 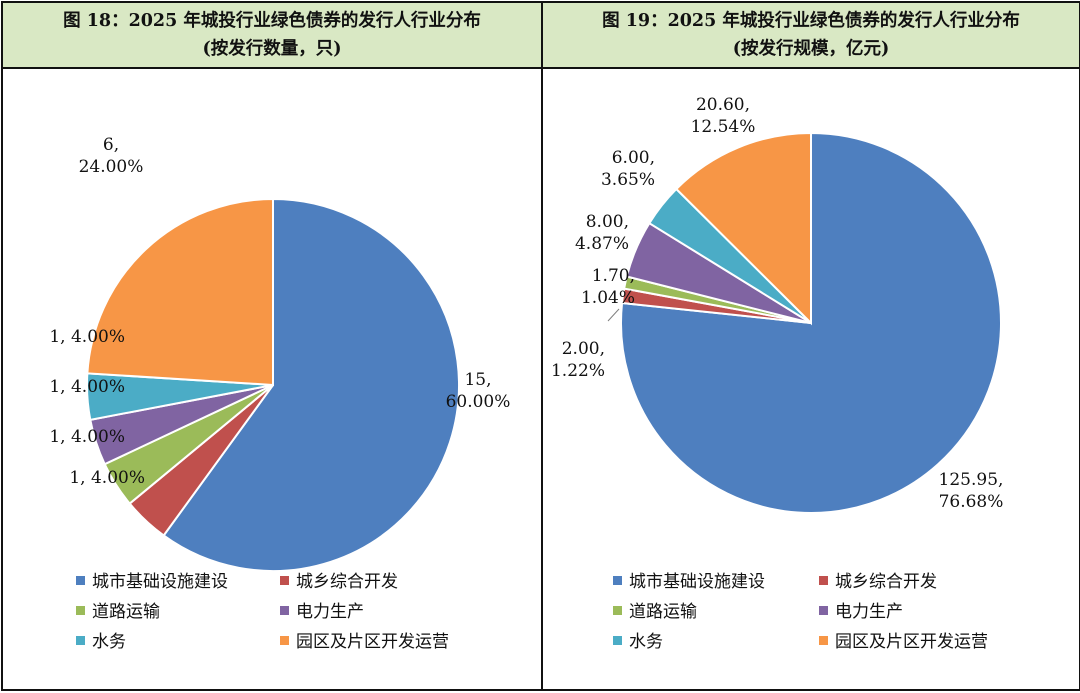 What do you see at coordinates (911, 642) in the screenshot?
I see `chart-19-legend-label-5: 园区及片区开发运营` at bounding box center [911, 642].